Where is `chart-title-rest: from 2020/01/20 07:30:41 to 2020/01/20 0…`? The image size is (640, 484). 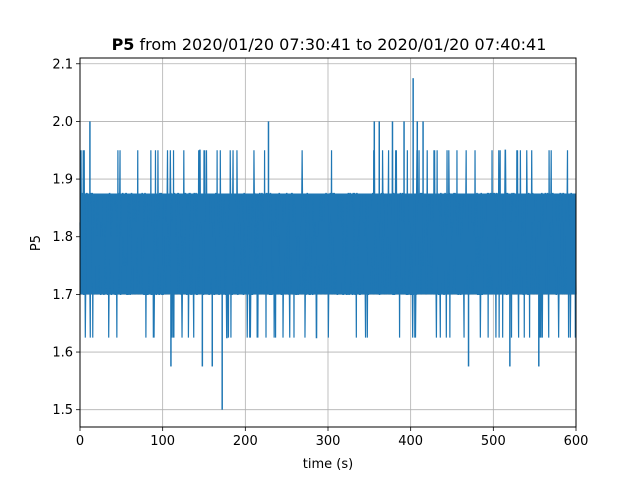
chart-title-rest: from 2020/01/20 07:30:41 to 2020/01/20 0… is located at coordinates (340, 44).